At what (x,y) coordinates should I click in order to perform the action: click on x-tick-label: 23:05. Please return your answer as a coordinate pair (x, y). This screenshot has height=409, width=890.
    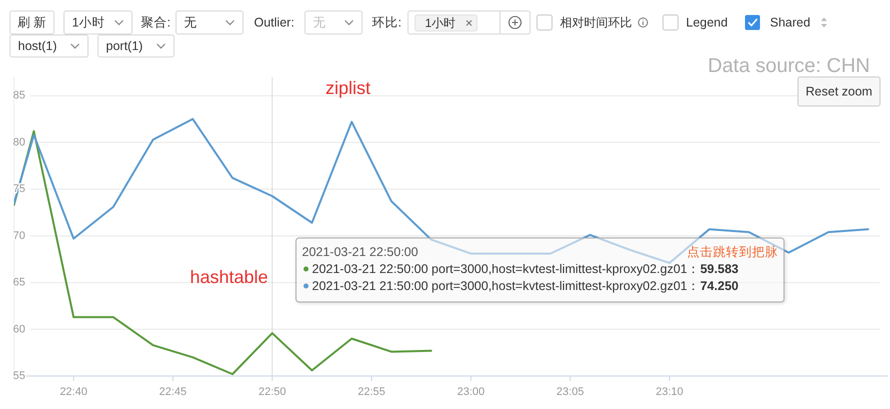
    Looking at the image, I should click on (570, 392).